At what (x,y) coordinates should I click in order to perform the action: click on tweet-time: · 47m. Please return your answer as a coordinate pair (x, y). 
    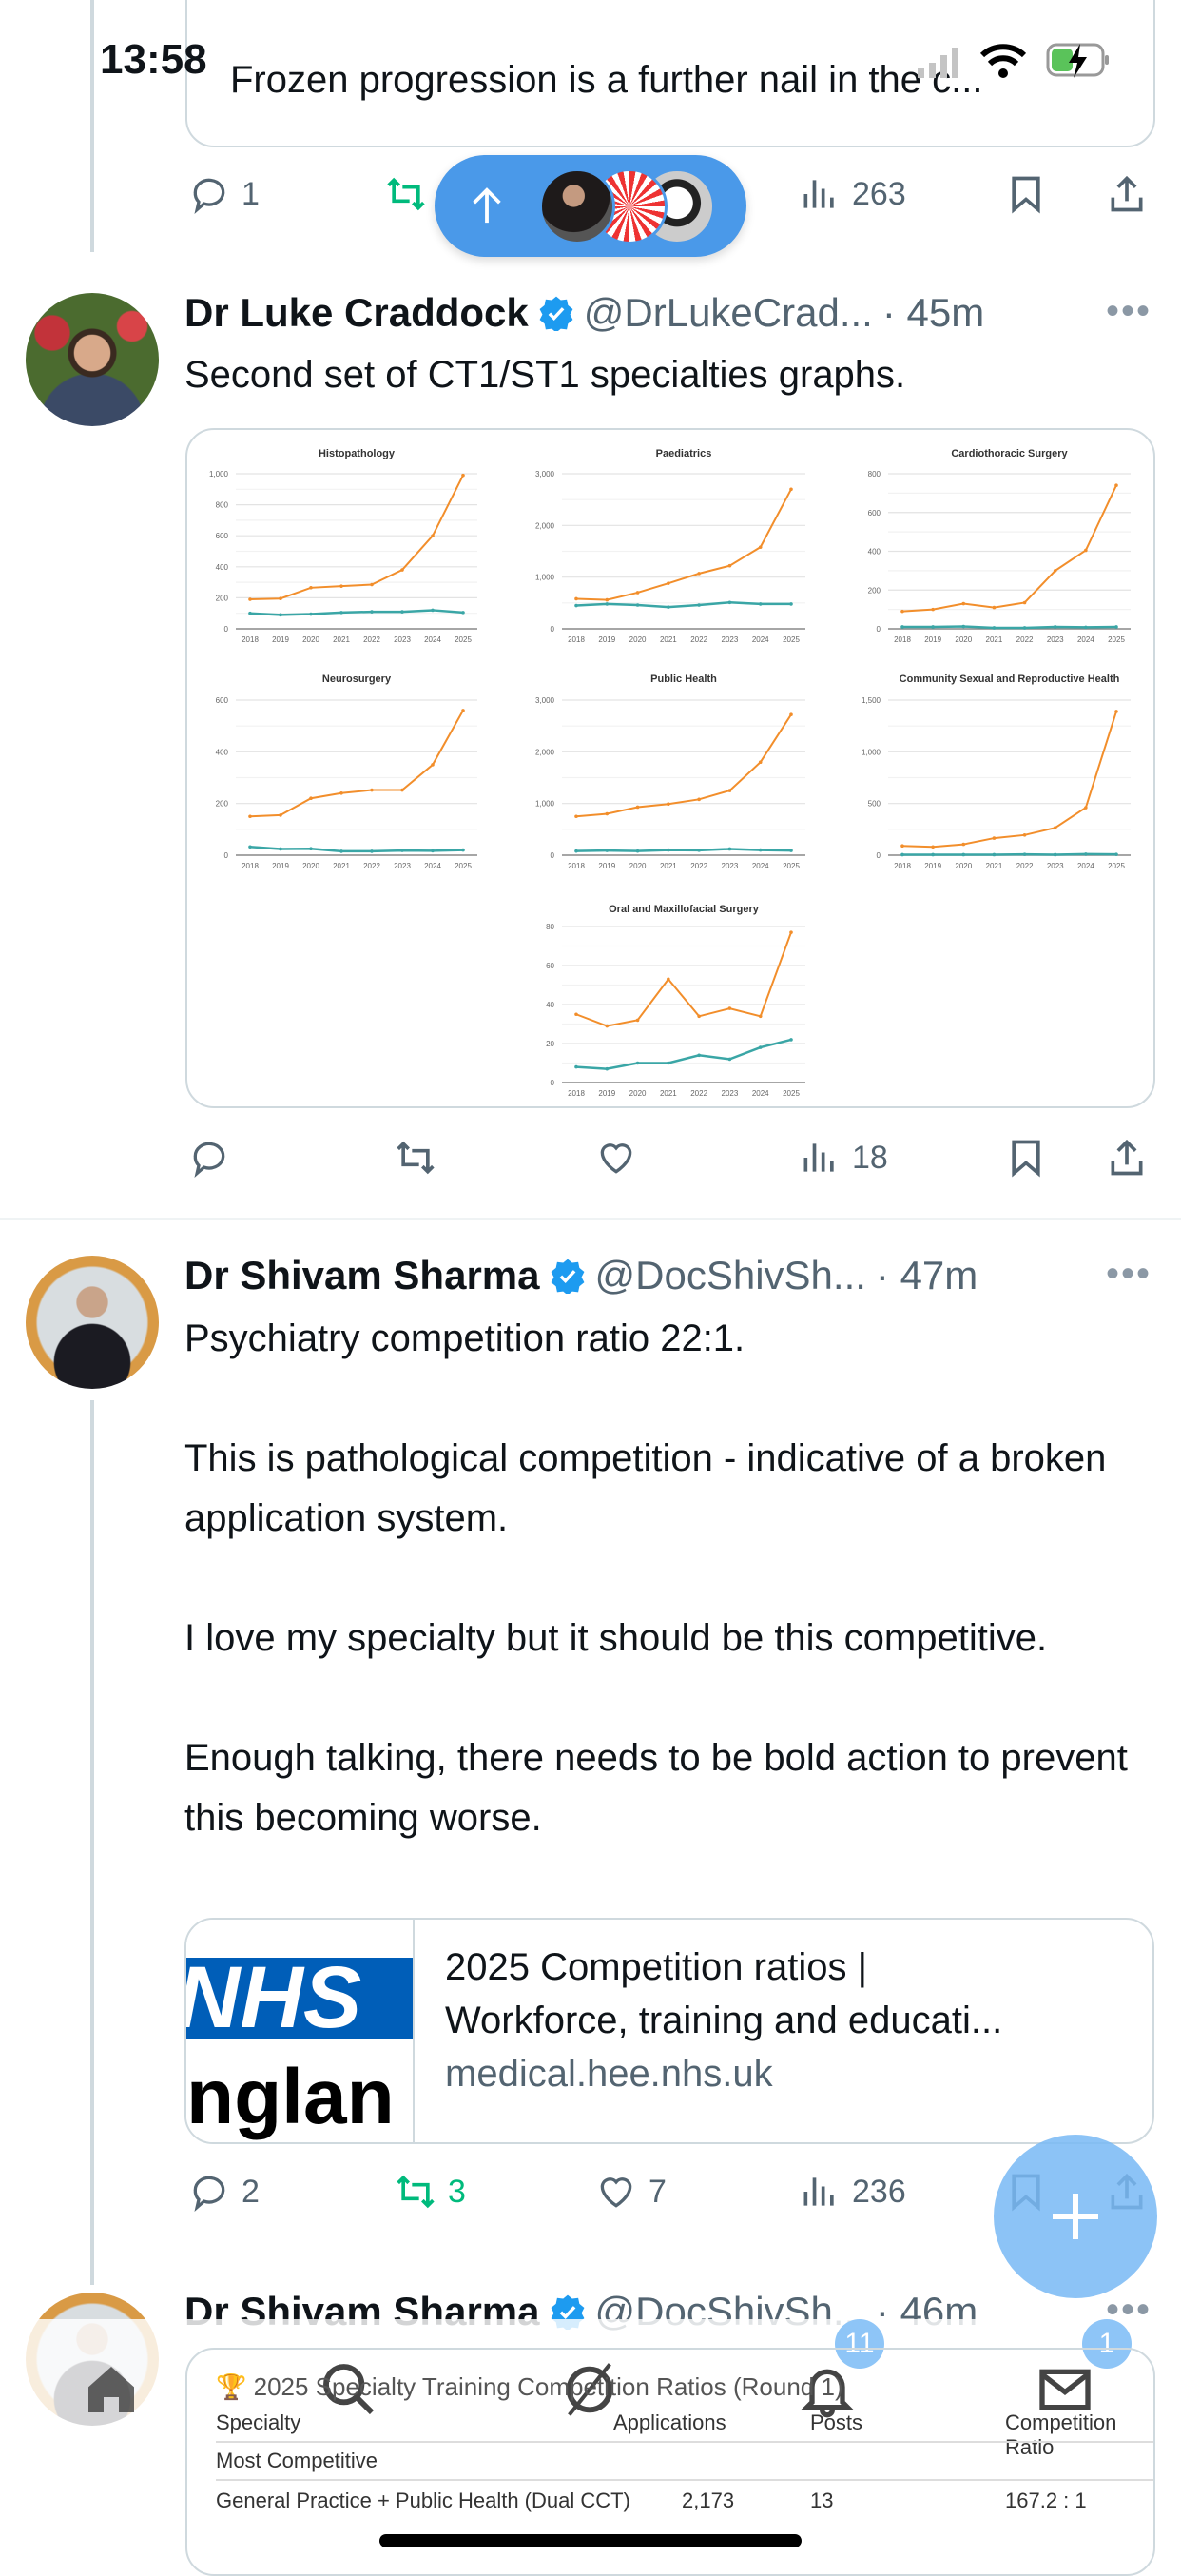
    Looking at the image, I should click on (926, 1275).